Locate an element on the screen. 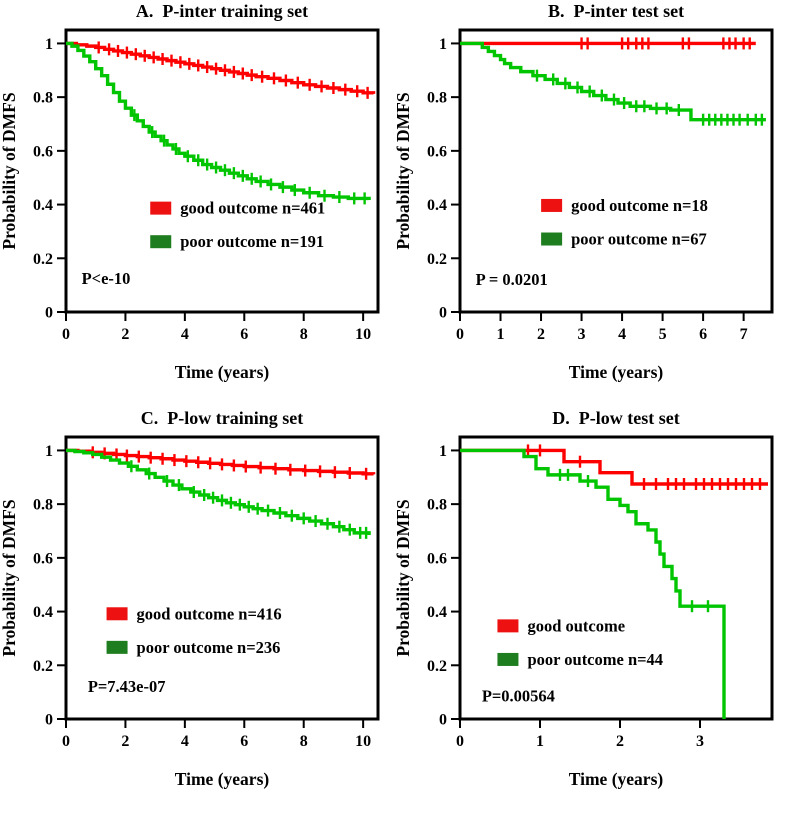 This screenshot has width=787, height=818. p-value-label: P=0.00564 is located at coordinates (518, 696).